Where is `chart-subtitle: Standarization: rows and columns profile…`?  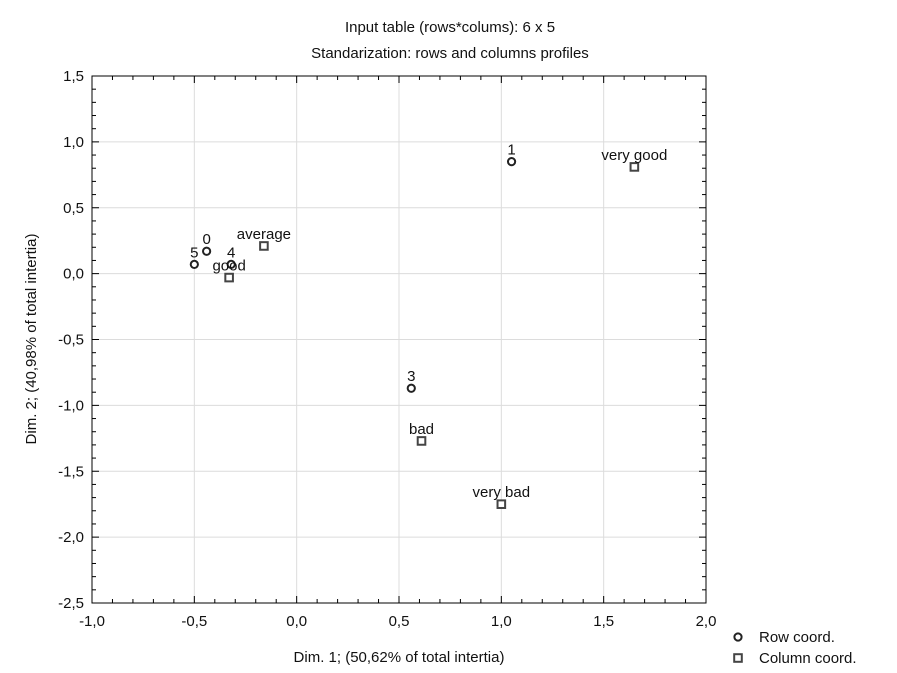
chart-subtitle: Standarization: rows and columns profile… is located at coordinates (450, 53).